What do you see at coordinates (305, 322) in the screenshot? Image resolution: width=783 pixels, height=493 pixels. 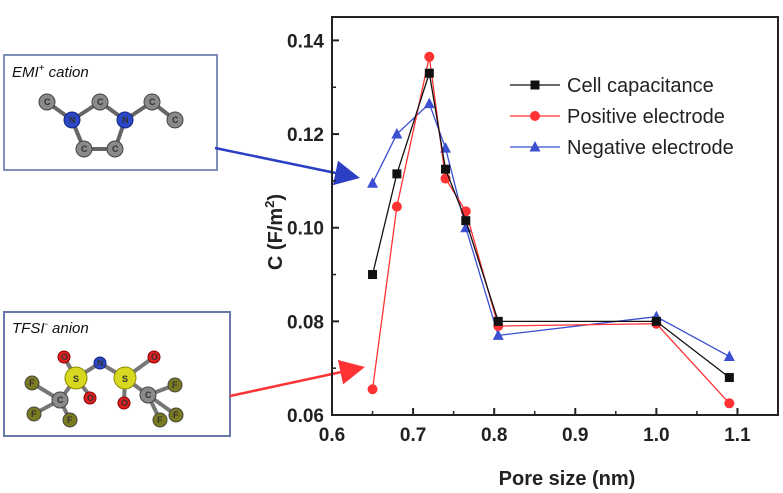 I see `y-tick-label: 0.08` at bounding box center [305, 322].